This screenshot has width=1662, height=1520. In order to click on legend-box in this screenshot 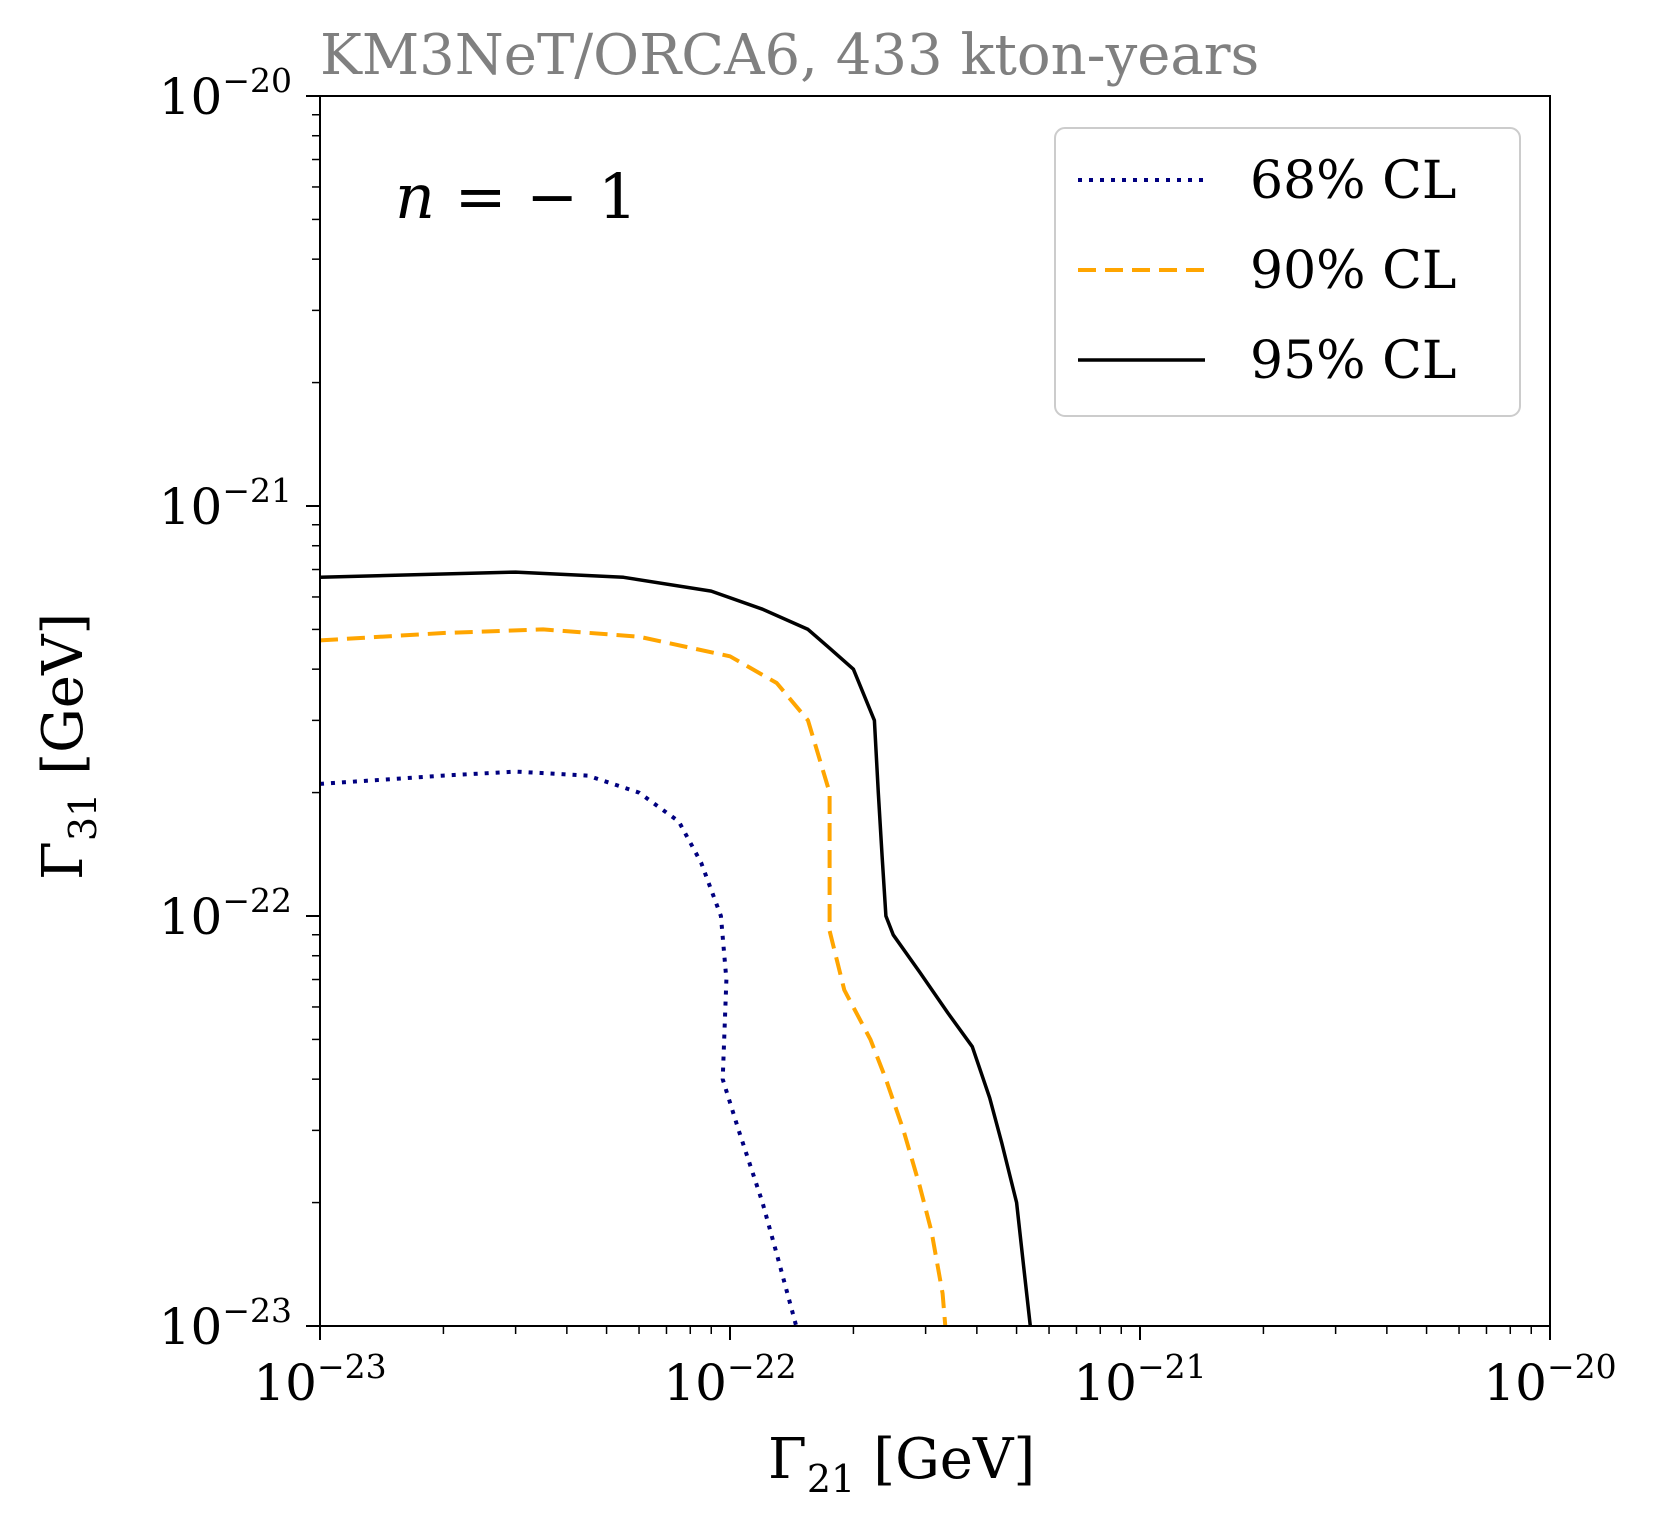, I will do `click(1287, 272)`.